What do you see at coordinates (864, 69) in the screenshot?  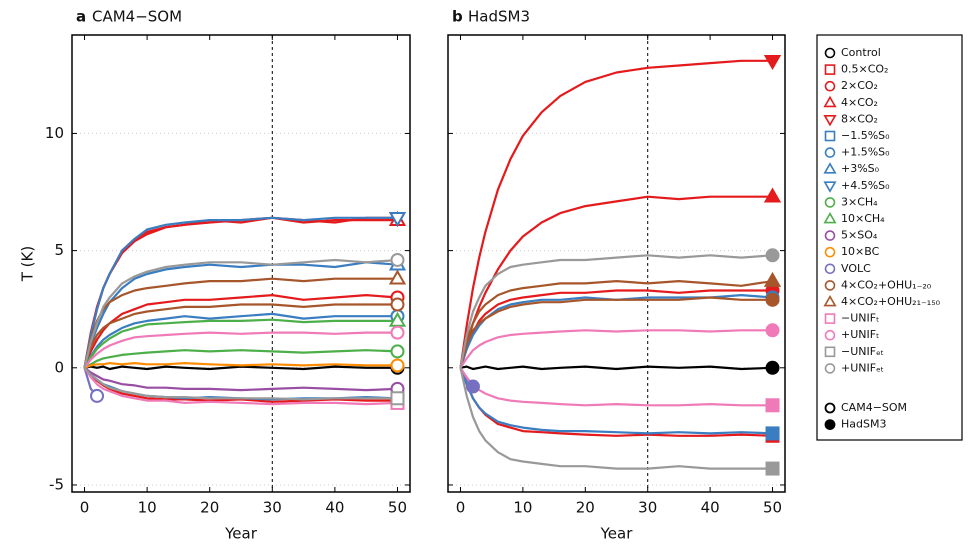 I see `legend-label: 0.5×CO₂` at bounding box center [864, 69].